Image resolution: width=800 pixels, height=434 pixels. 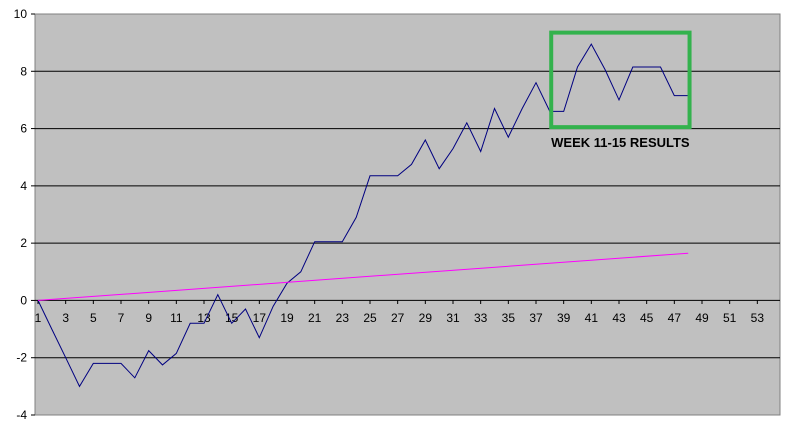 I want to click on y-tick-label: 6, so click(x=23, y=129).